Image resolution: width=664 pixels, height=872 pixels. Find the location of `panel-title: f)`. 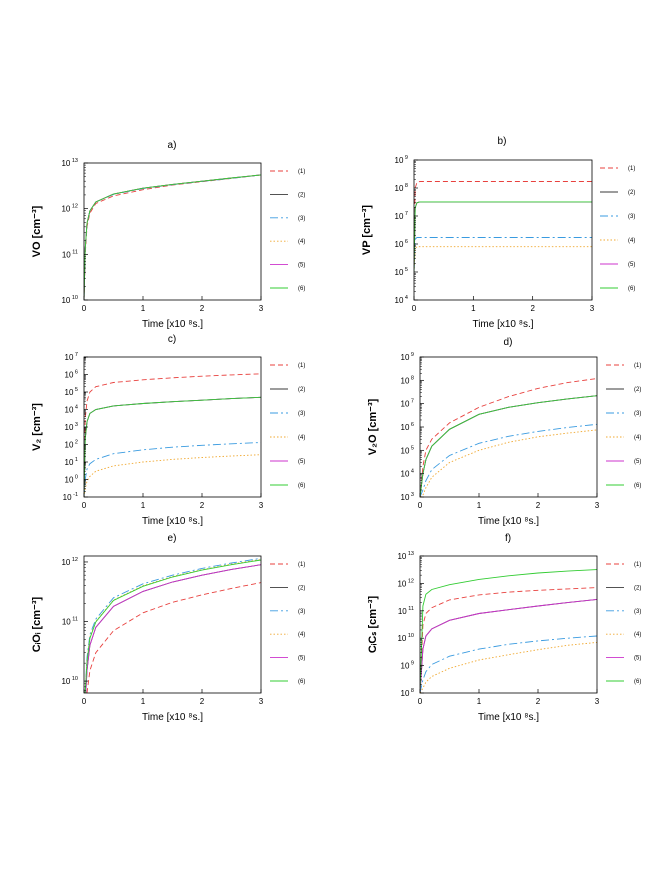

panel-title: f) is located at coordinates (508, 538).